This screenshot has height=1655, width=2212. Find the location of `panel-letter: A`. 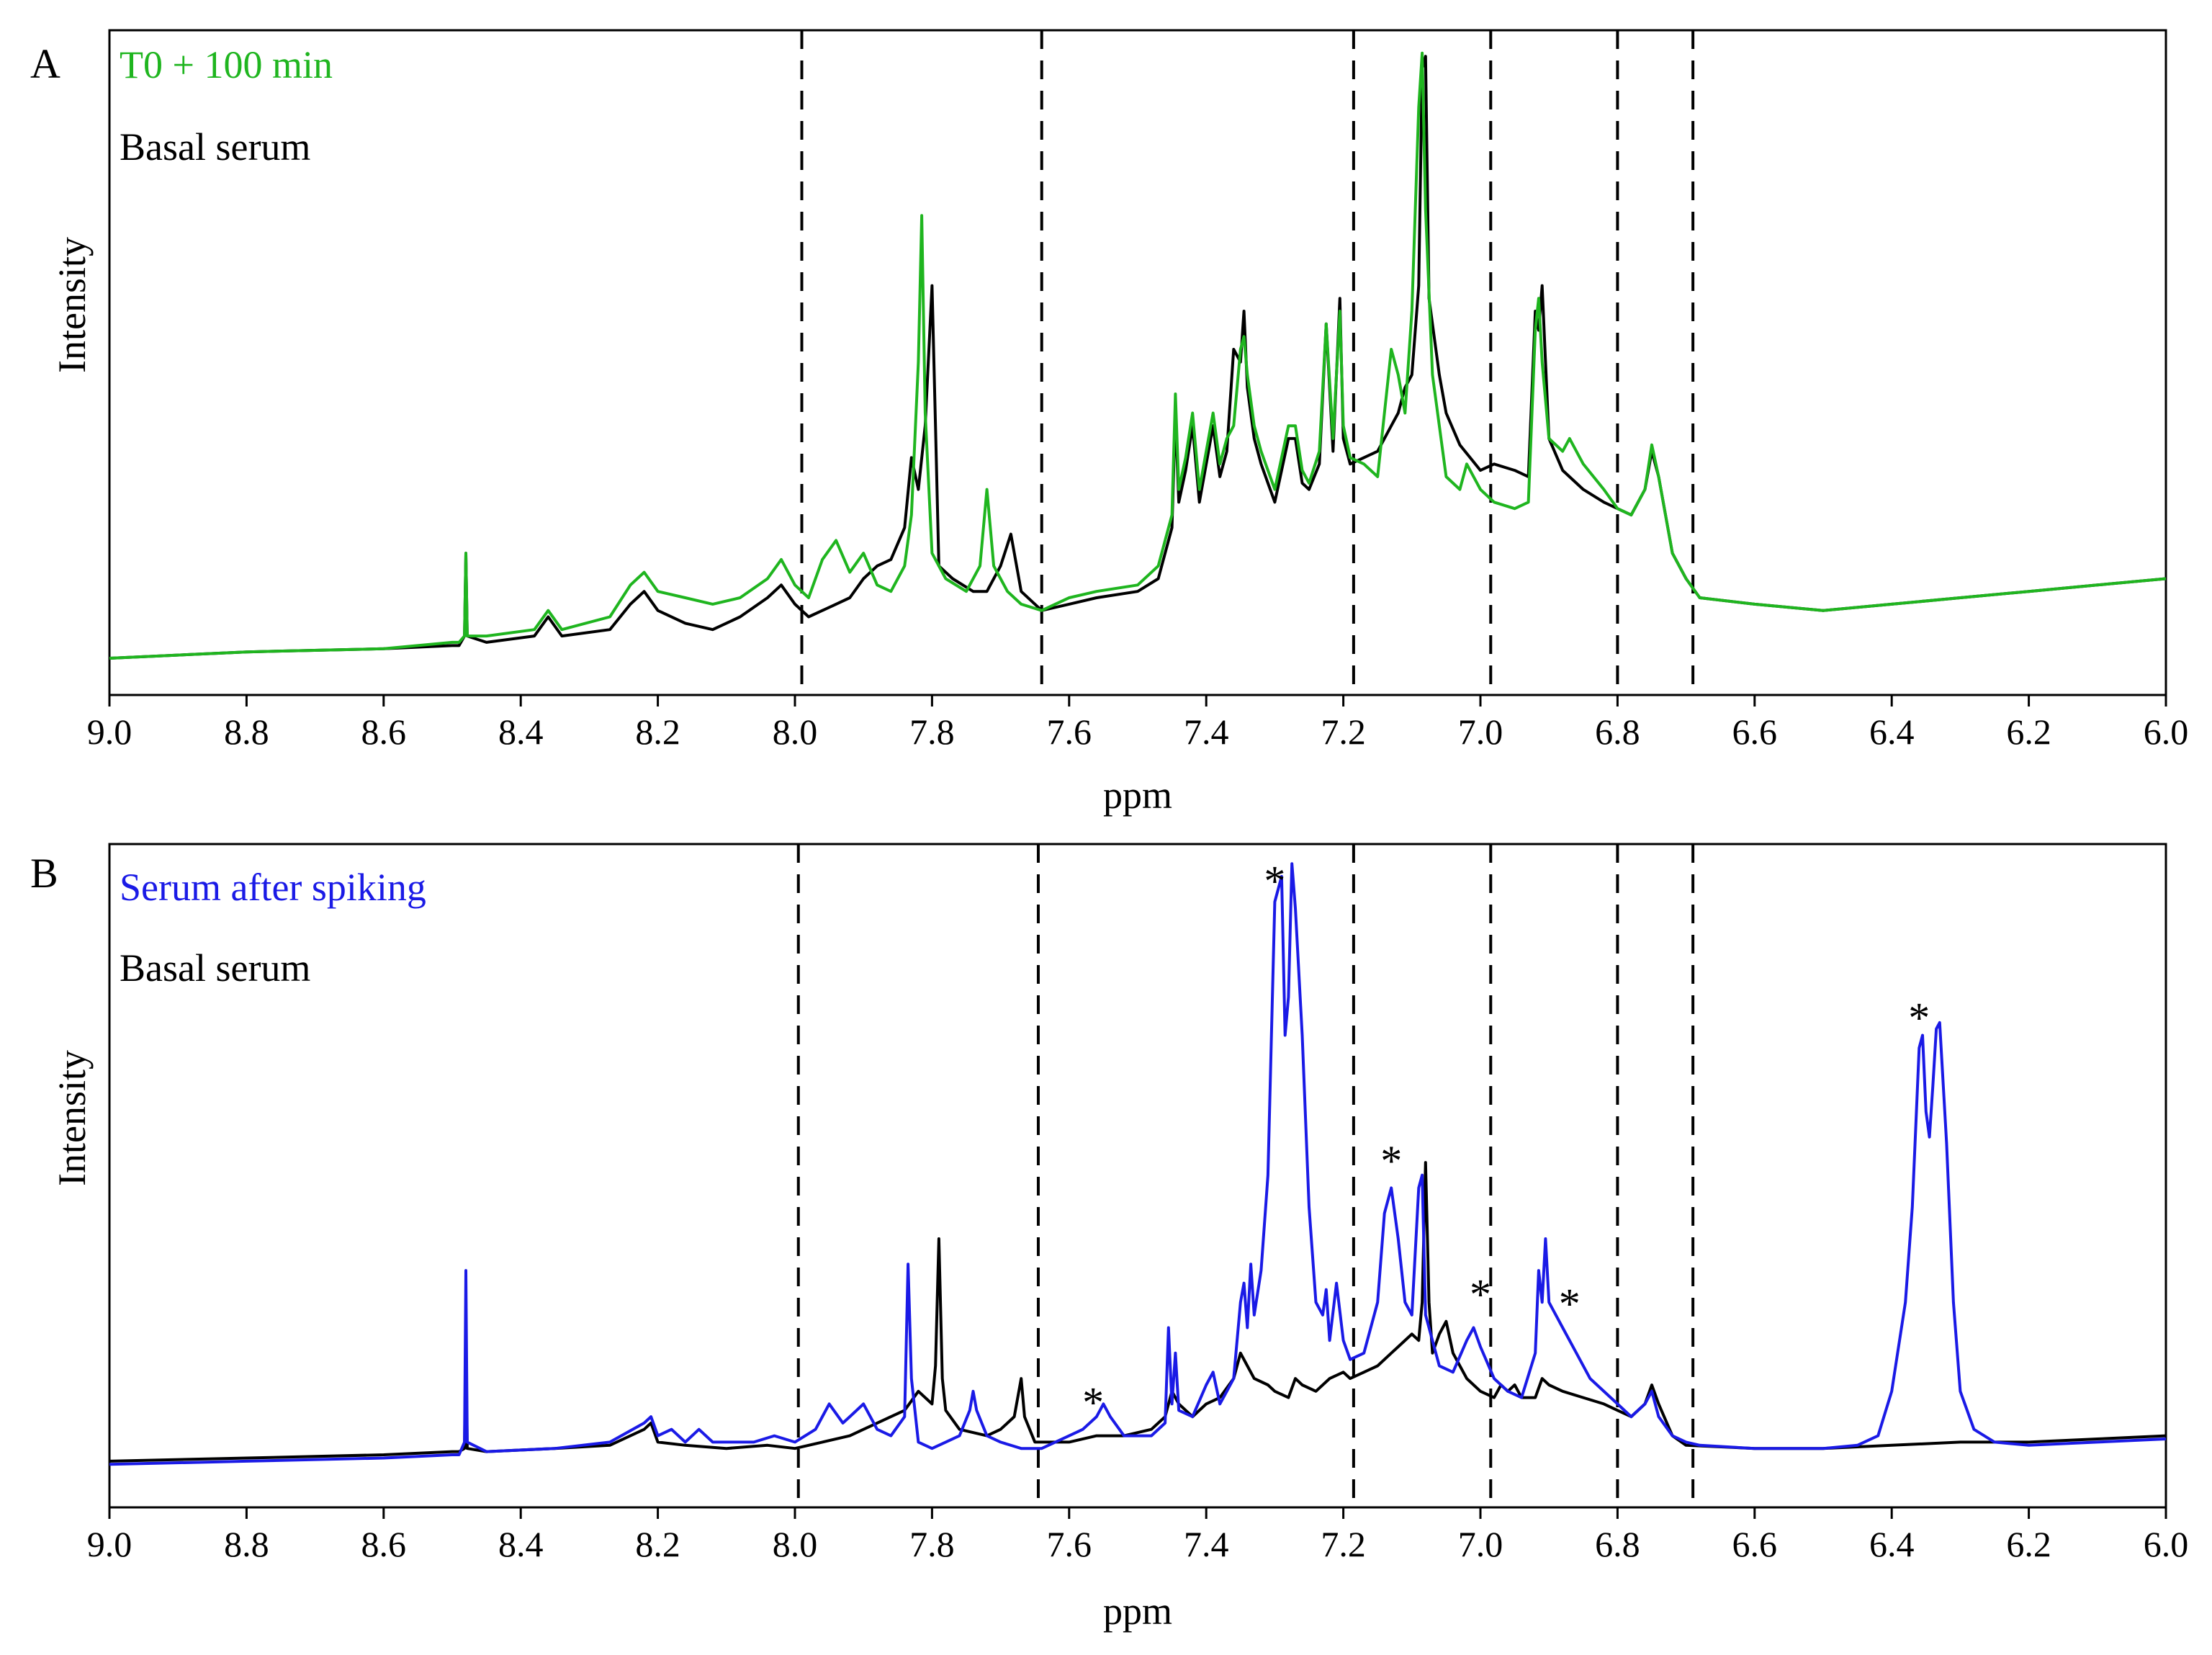

panel-letter: A is located at coordinates (45, 63).